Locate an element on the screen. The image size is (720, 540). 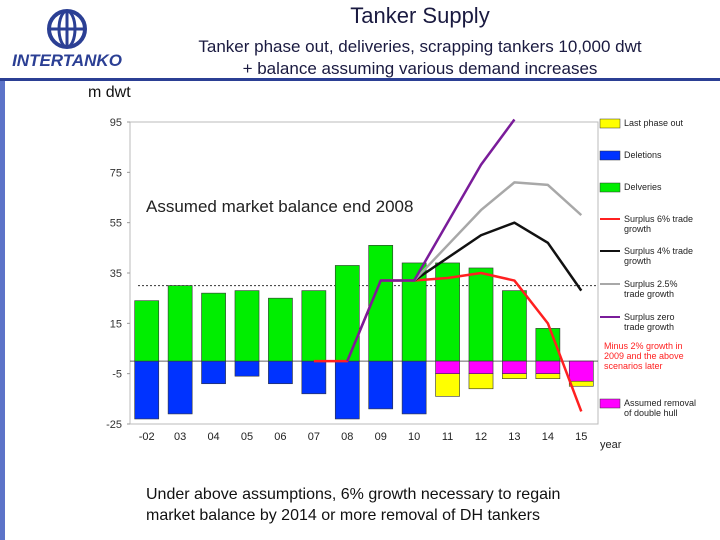
header-rule is located at coordinates (360, 79).